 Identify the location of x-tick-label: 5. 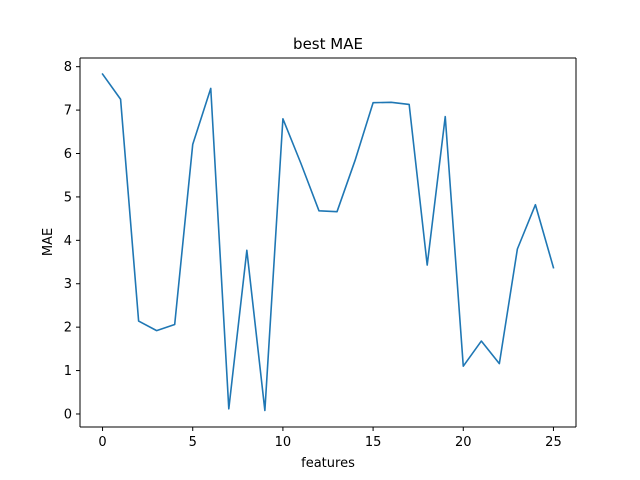
(193, 442).